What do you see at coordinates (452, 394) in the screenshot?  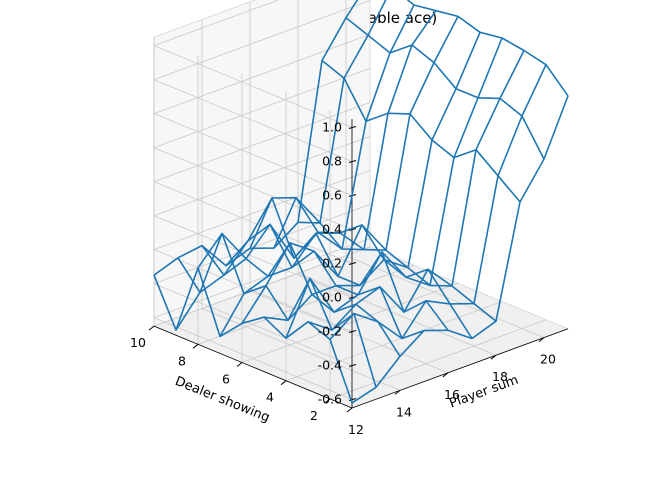 I see `x-tick-label: 16` at bounding box center [452, 394].